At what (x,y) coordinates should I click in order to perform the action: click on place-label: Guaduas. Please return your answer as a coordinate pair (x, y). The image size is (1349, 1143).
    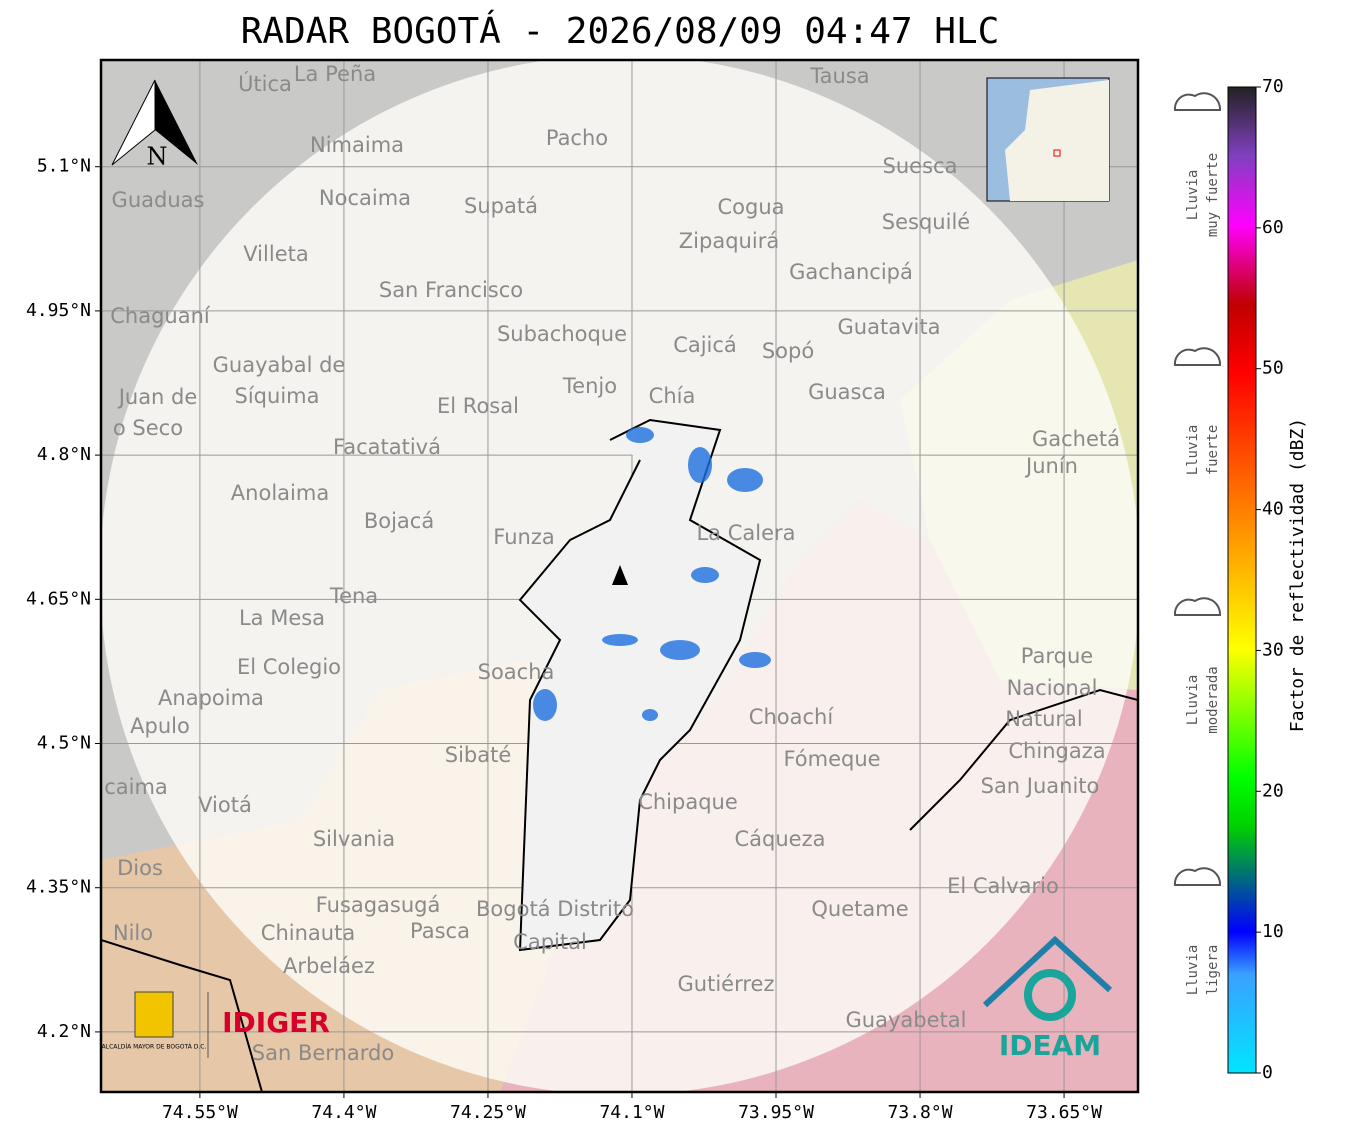
    Looking at the image, I should click on (158, 200).